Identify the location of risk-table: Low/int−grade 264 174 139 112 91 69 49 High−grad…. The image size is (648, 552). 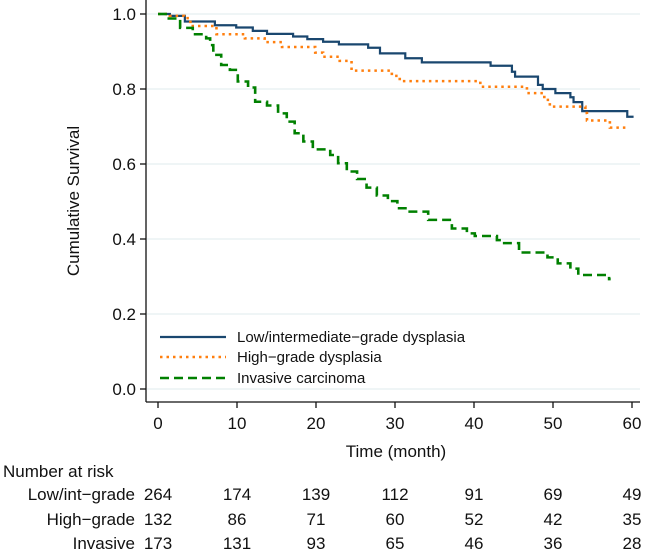
(335, 518).